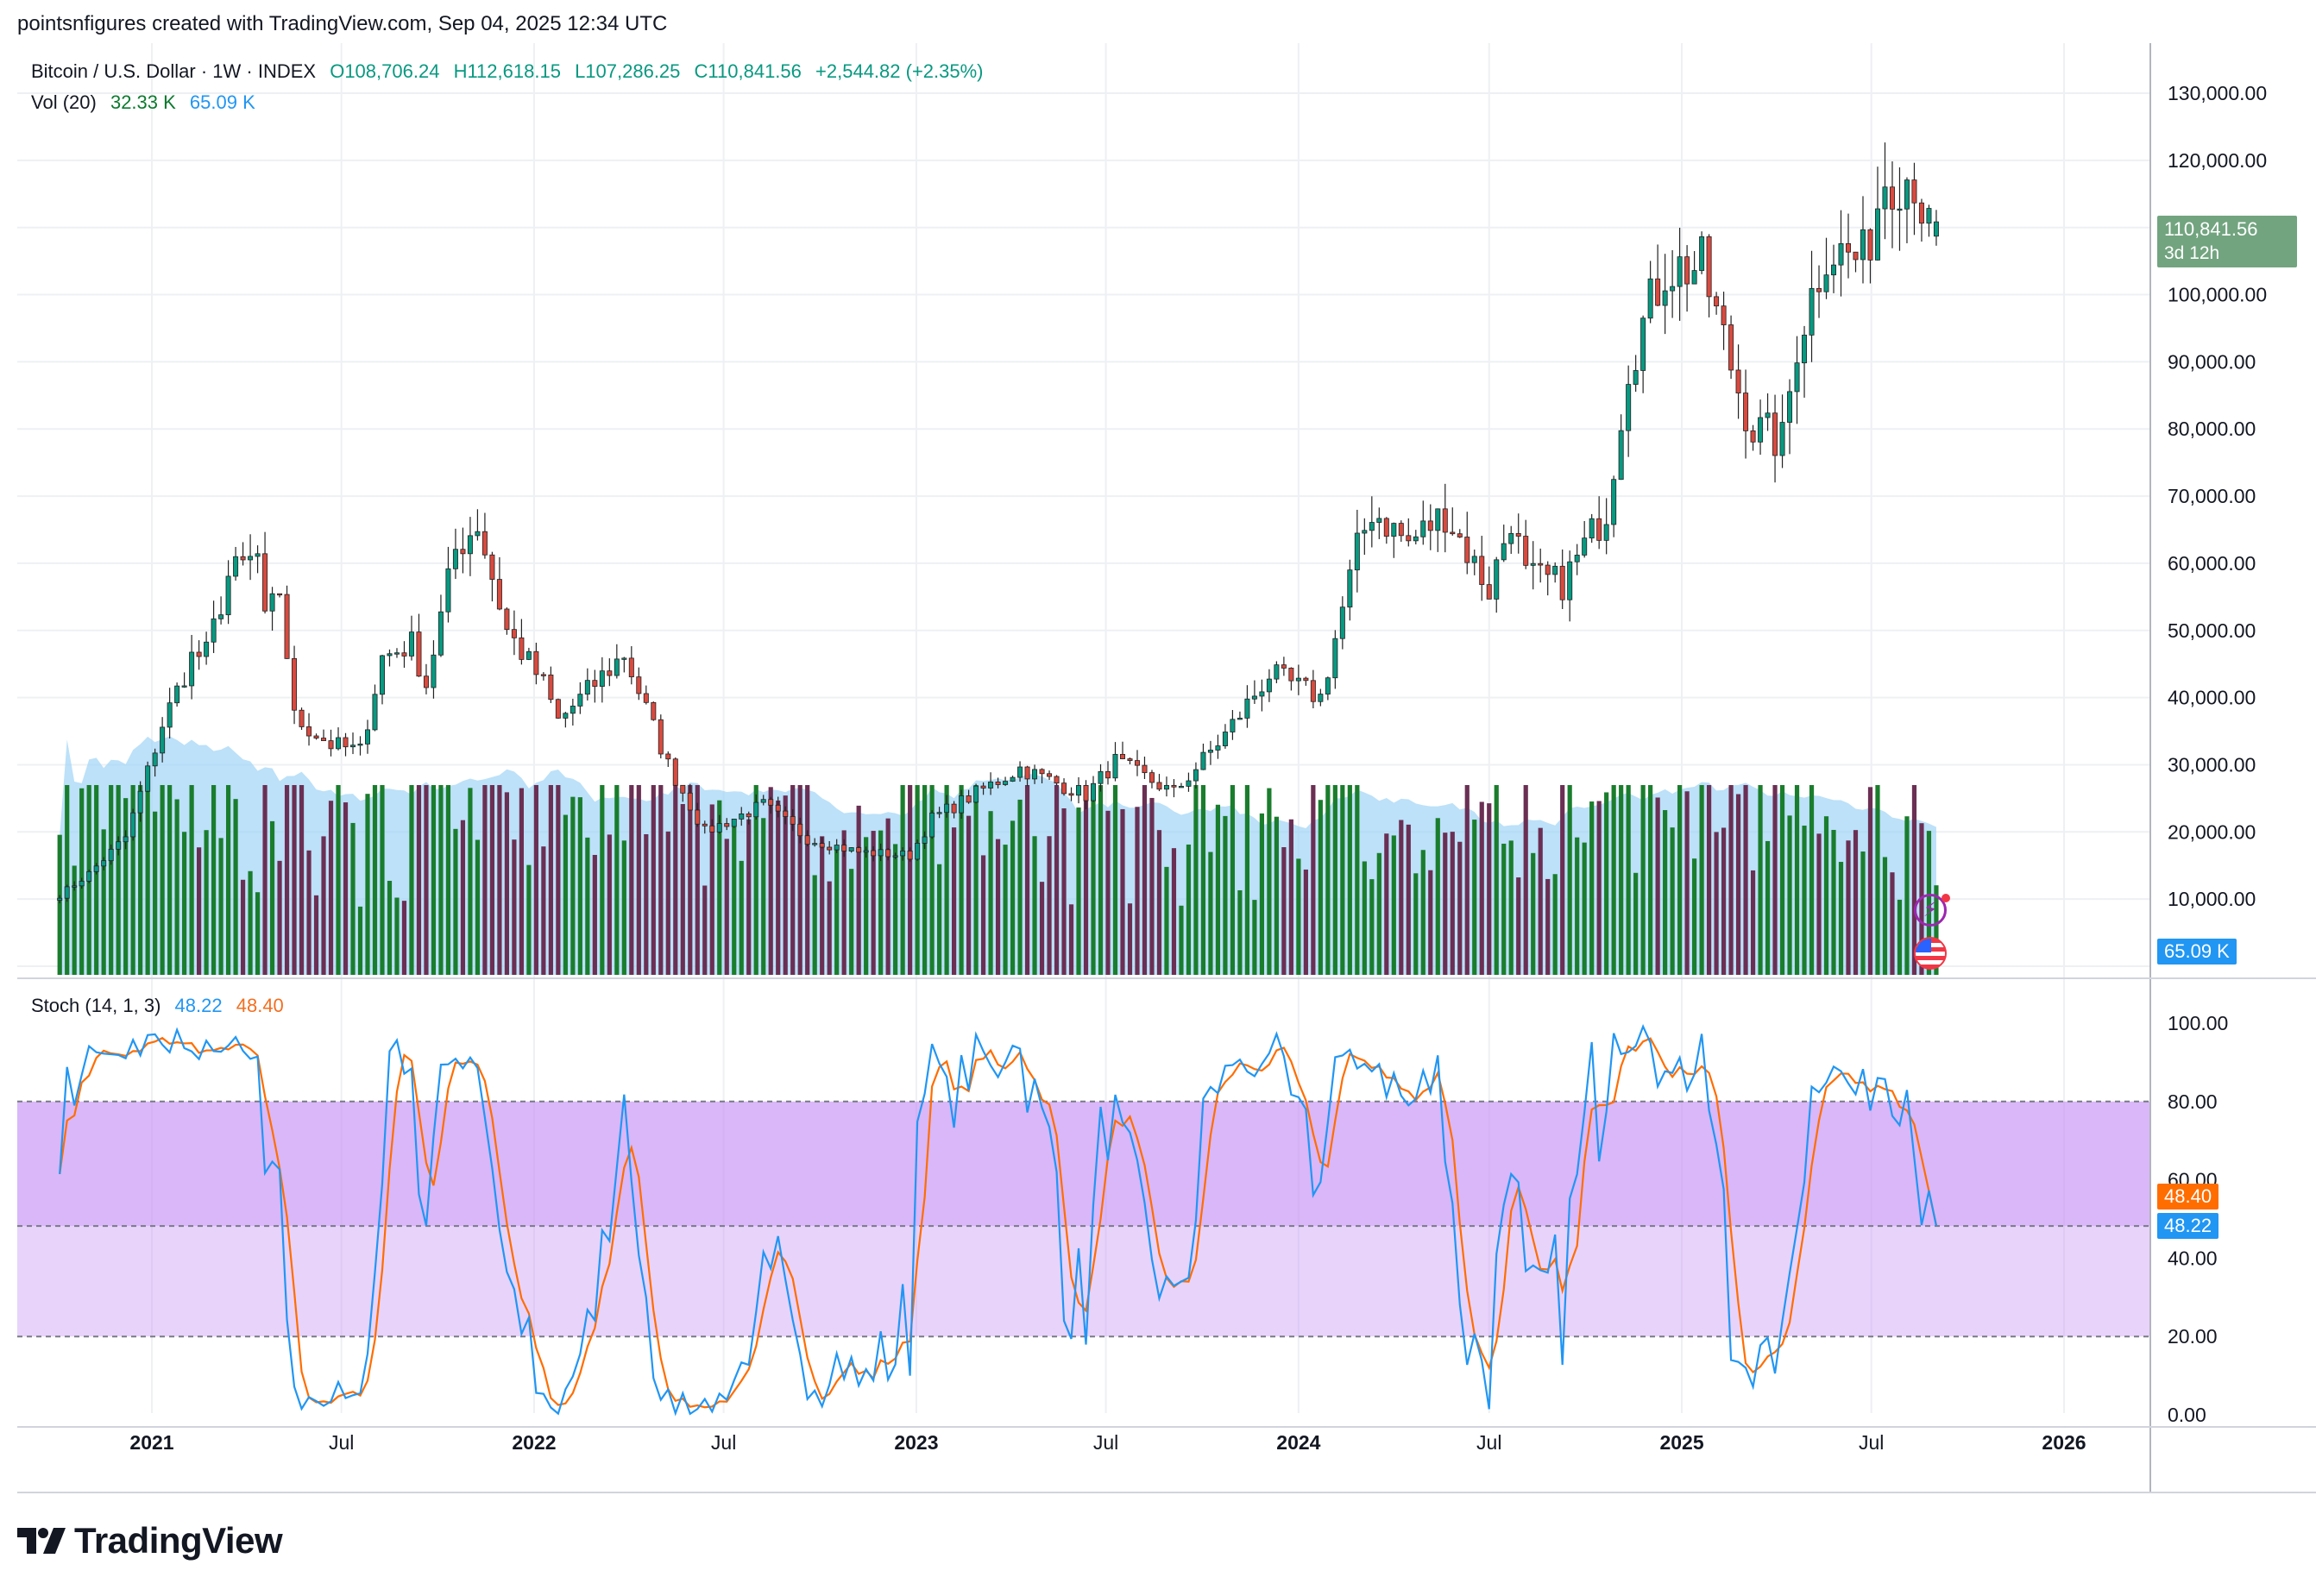 The image size is (2316, 1596). What do you see at coordinates (2193, 1101) in the screenshot?
I see `stoch-tick-label: 80.00` at bounding box center [2193, 1101].